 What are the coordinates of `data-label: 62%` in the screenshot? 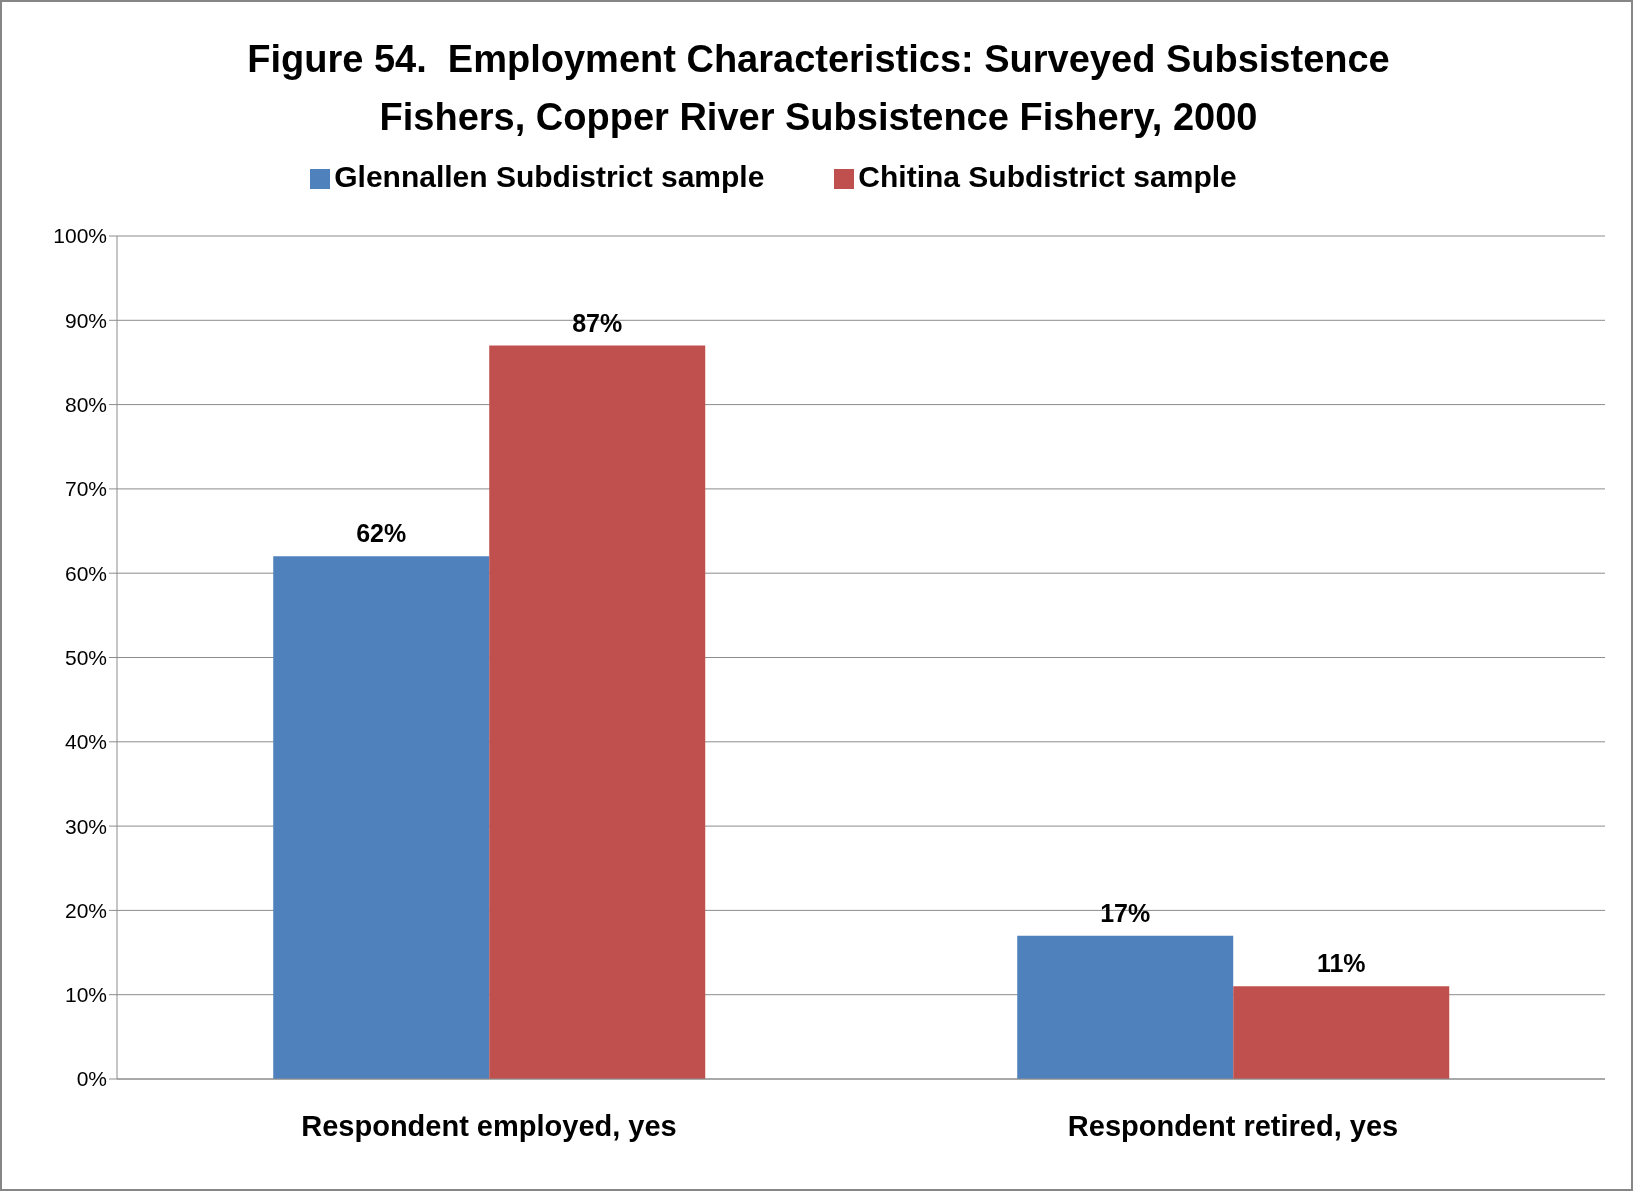 It's located at (381, 533).